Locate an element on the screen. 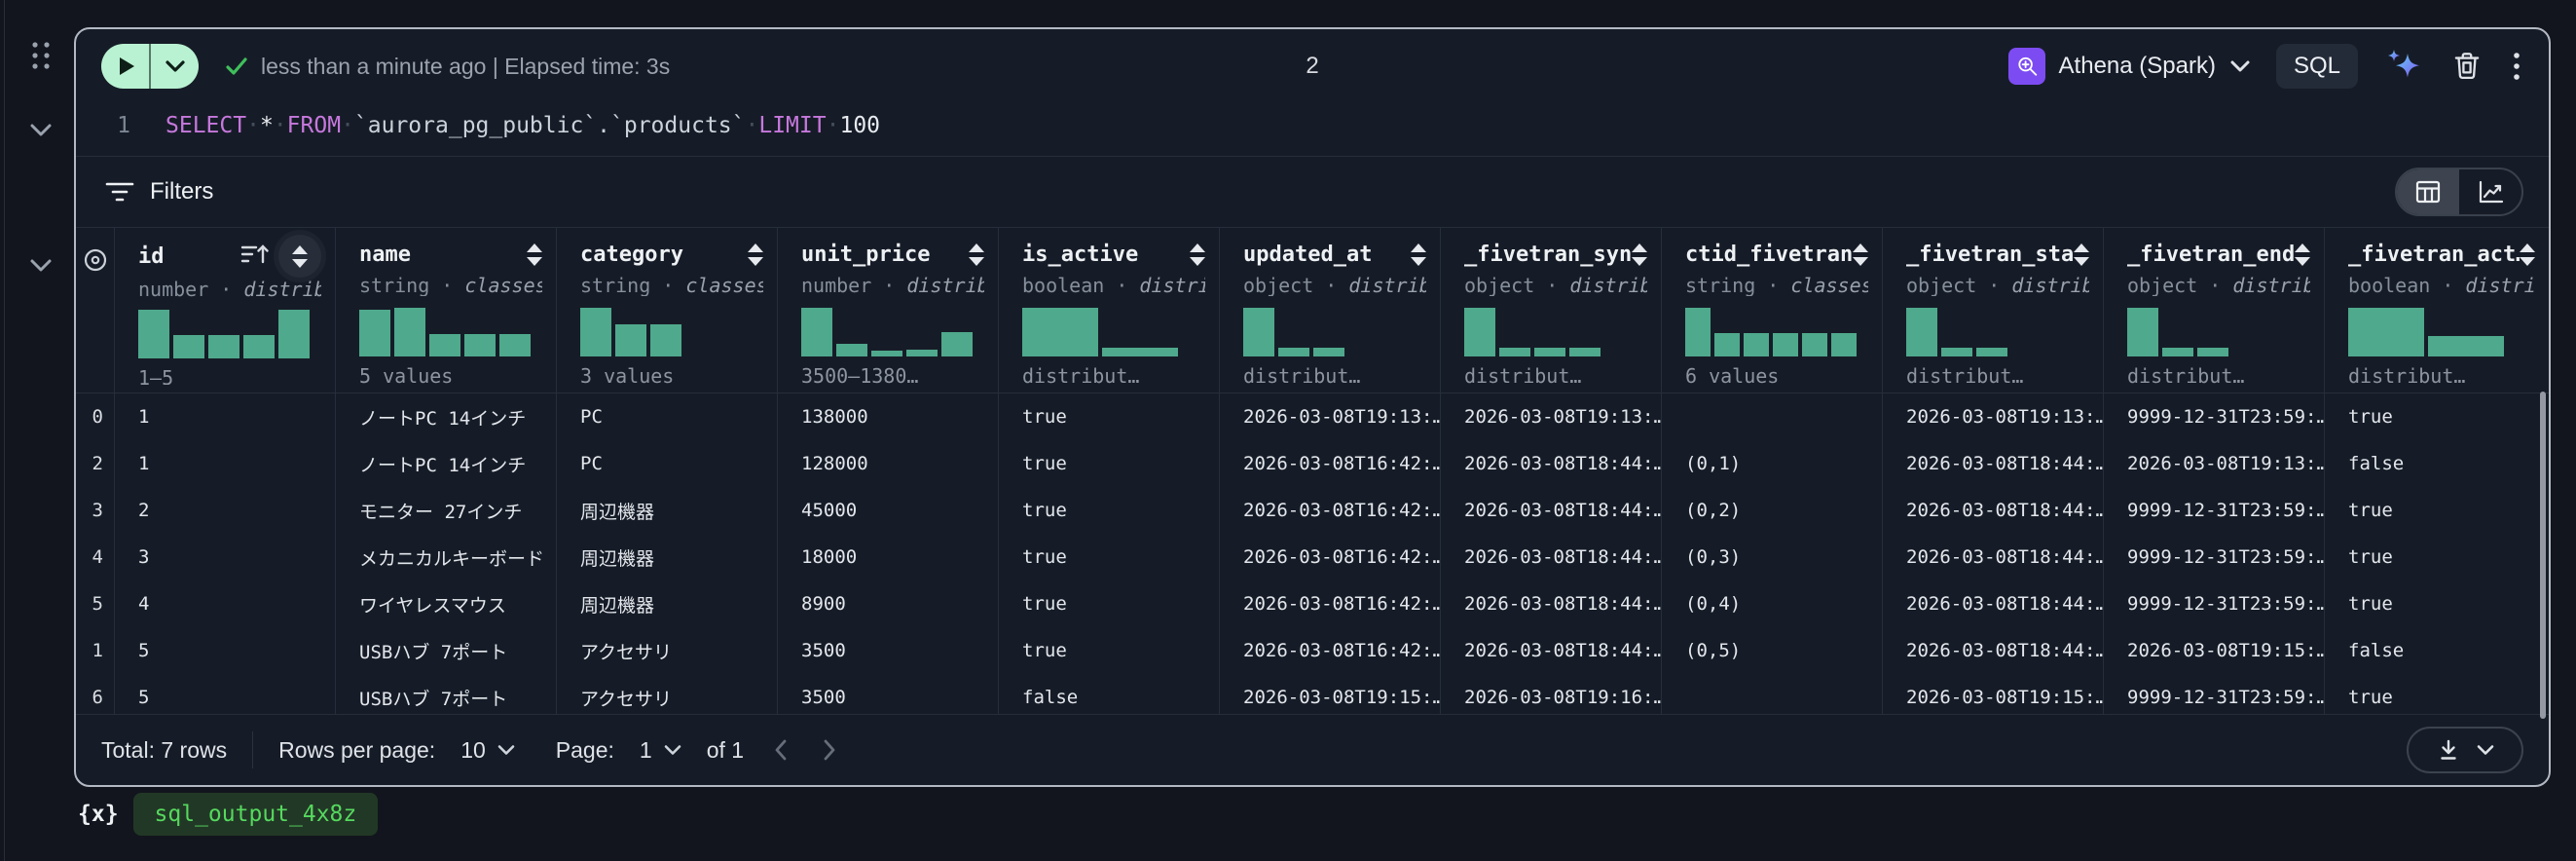  target-icon is located at coordinates (95, 260).